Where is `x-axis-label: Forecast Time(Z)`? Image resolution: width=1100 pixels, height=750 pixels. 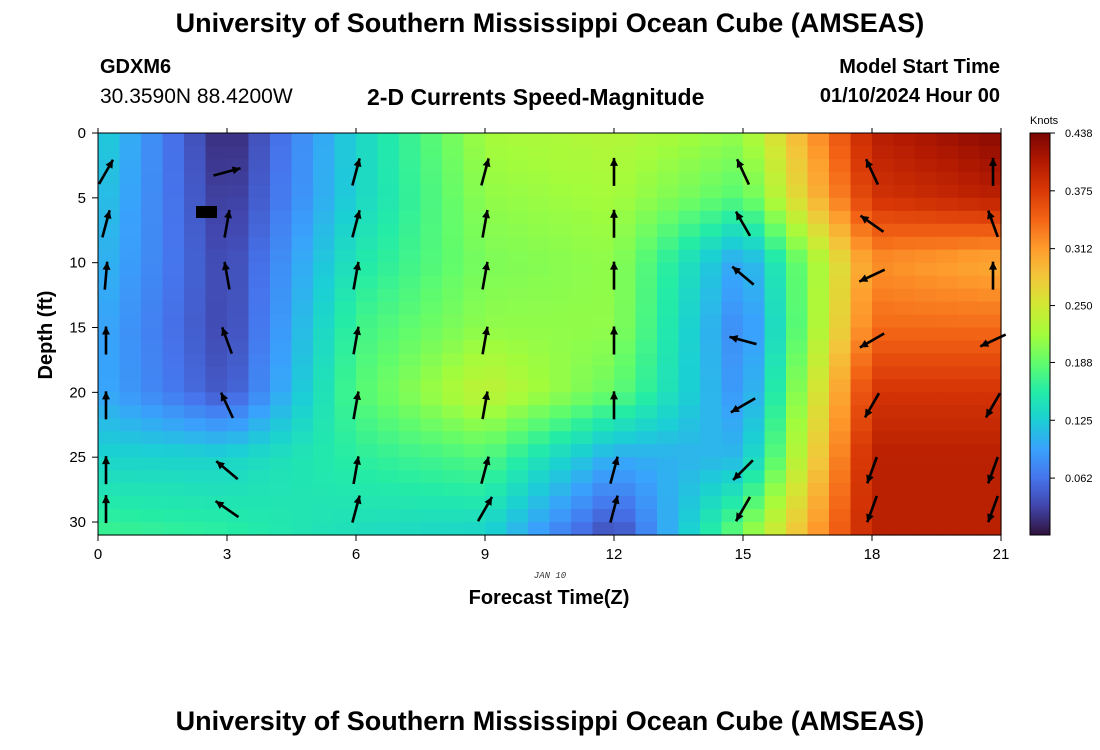 x-axis-label: Forecast Time(Z) is located at coordinates (549, 598).